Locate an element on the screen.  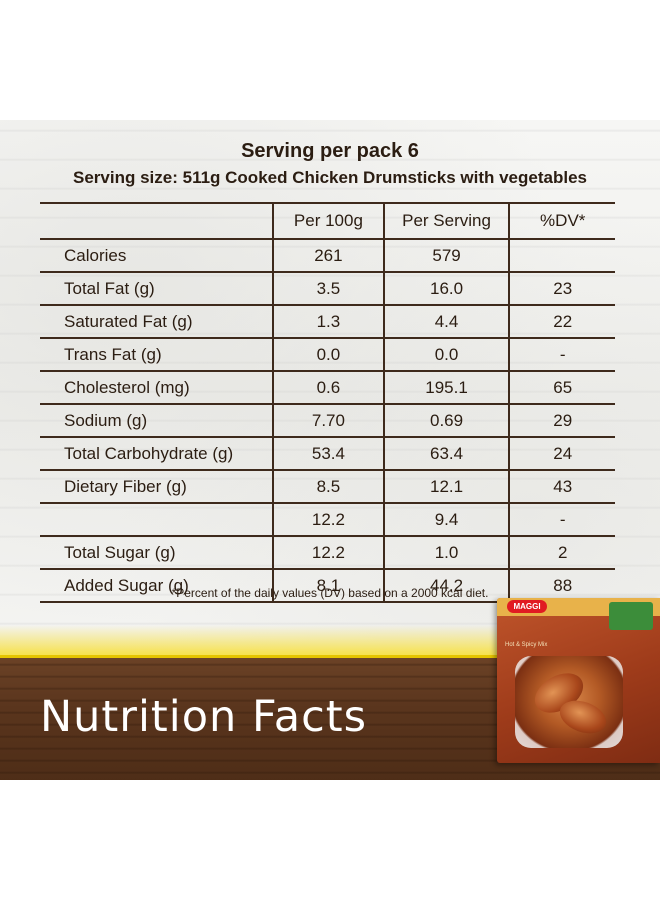
table-row: Calories 261 579 is located at coordinates (327, 256).